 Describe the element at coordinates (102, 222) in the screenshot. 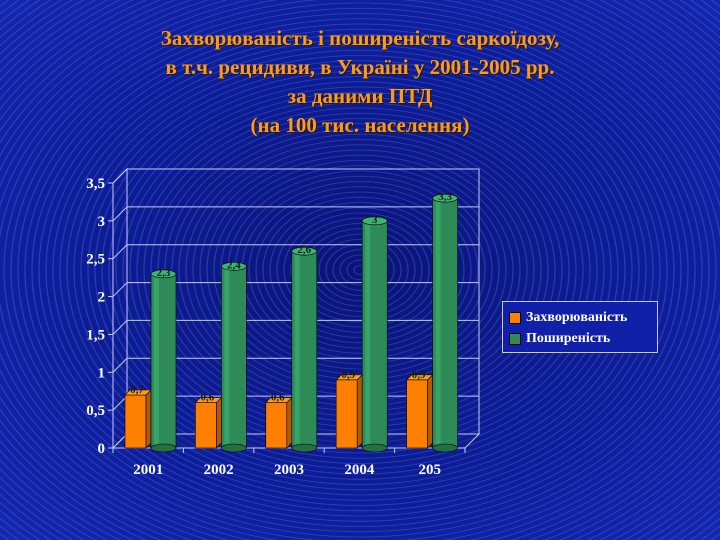

I see `y-tick-label: 3` at that location.